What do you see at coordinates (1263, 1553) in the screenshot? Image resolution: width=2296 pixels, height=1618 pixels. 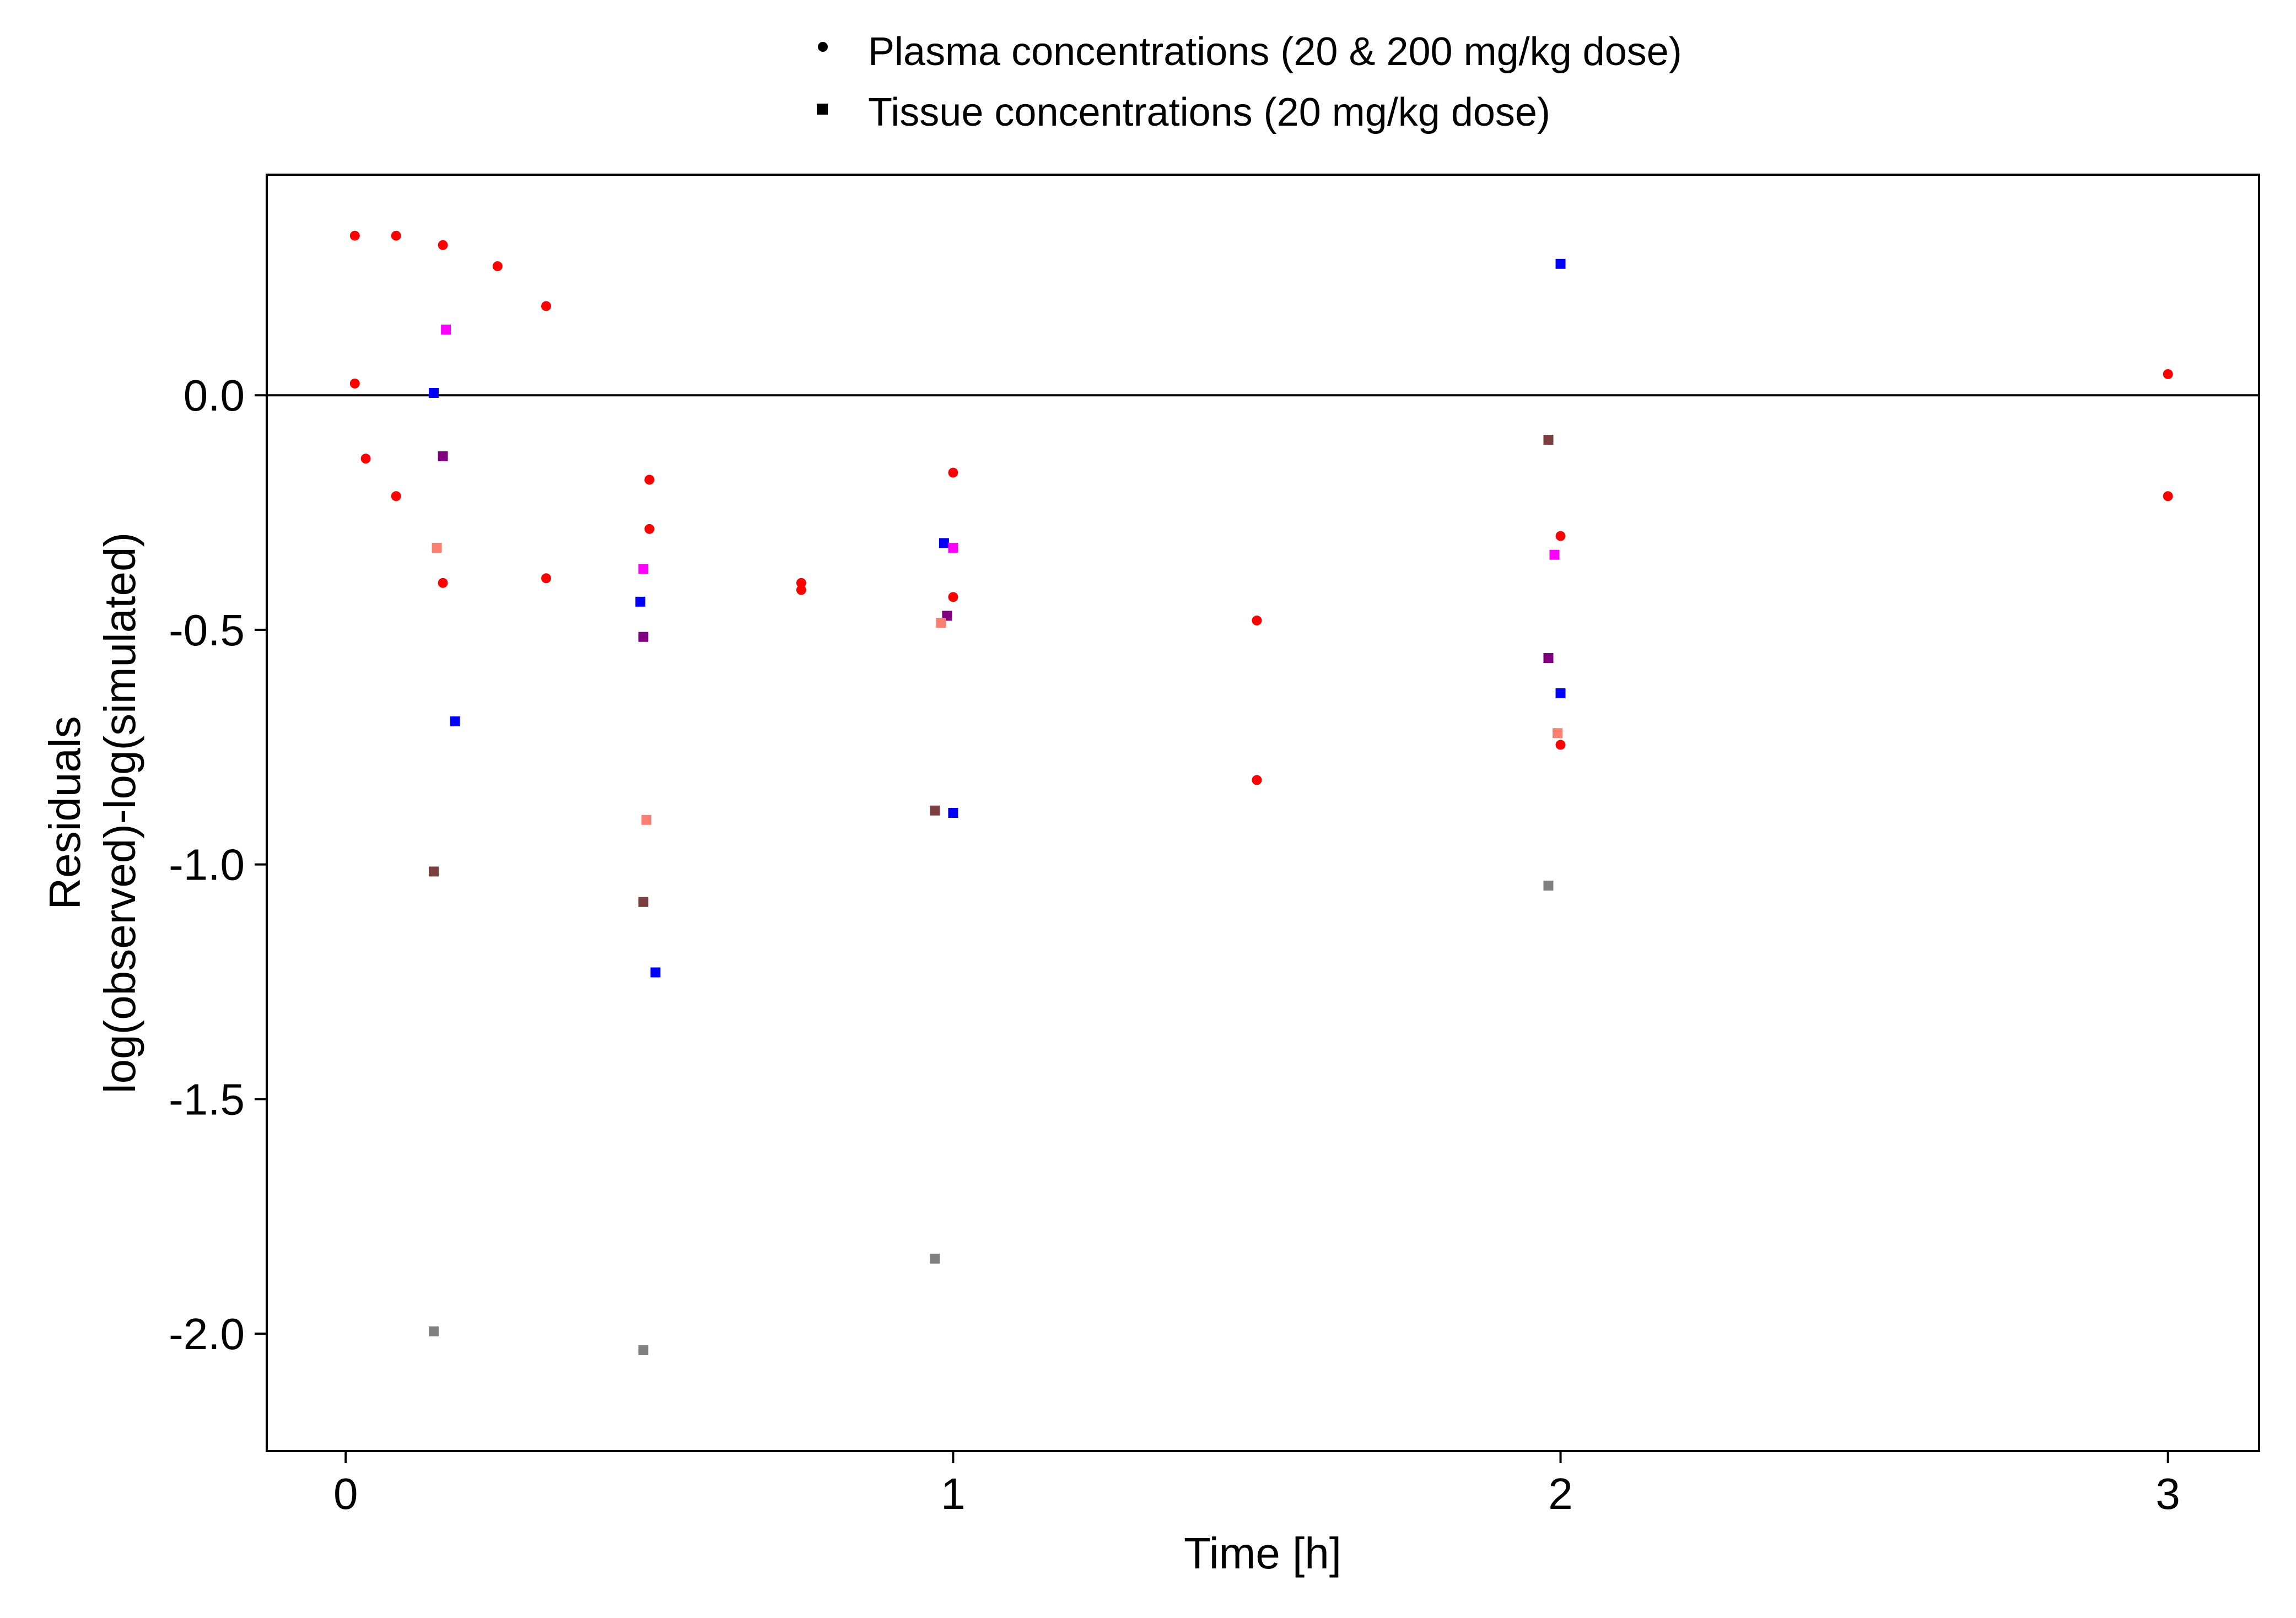 I see `x-axis-title: Time [h]` at bounding box center [1263, 1553].